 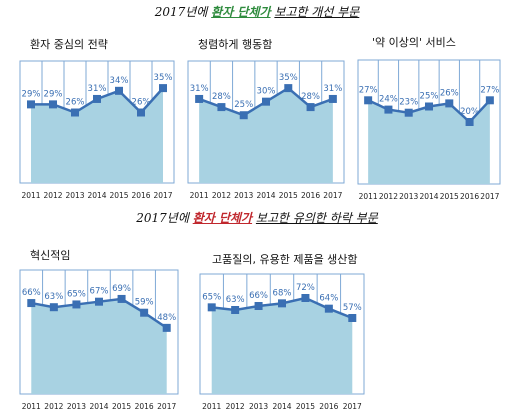 I want to click on data-label: 68%, so click(x=282, y=293).